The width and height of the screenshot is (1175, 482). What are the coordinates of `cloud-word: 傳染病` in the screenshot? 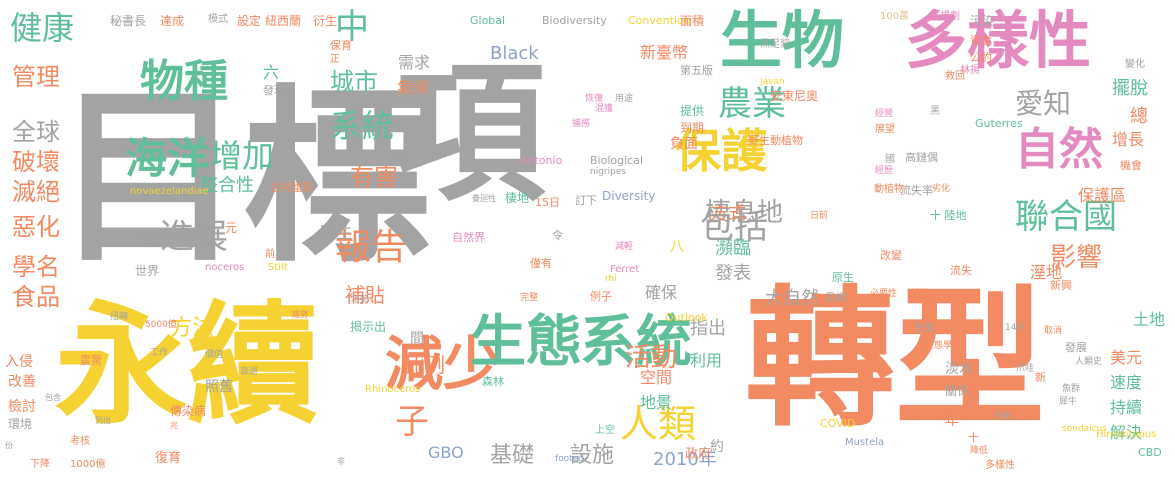 It's located at (188, 411).